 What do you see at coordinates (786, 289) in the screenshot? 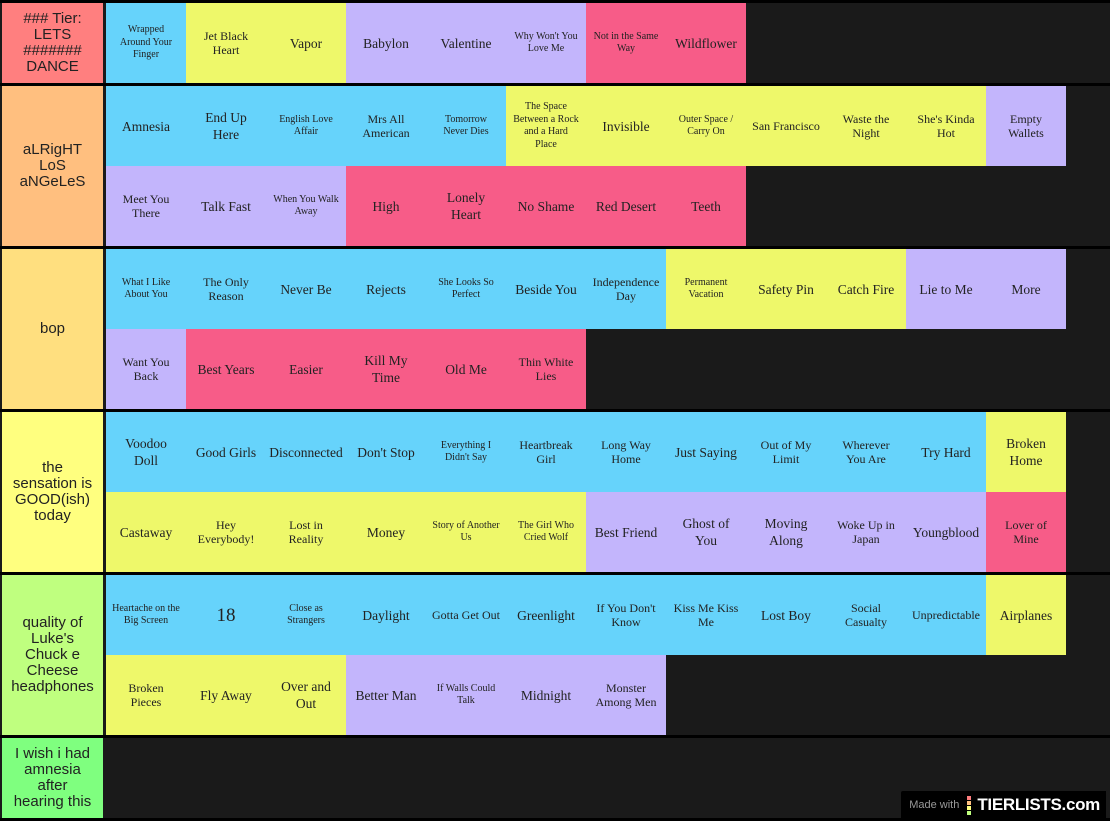
I see `tier-item: Safety Pin` at bounding box center [786, 289].